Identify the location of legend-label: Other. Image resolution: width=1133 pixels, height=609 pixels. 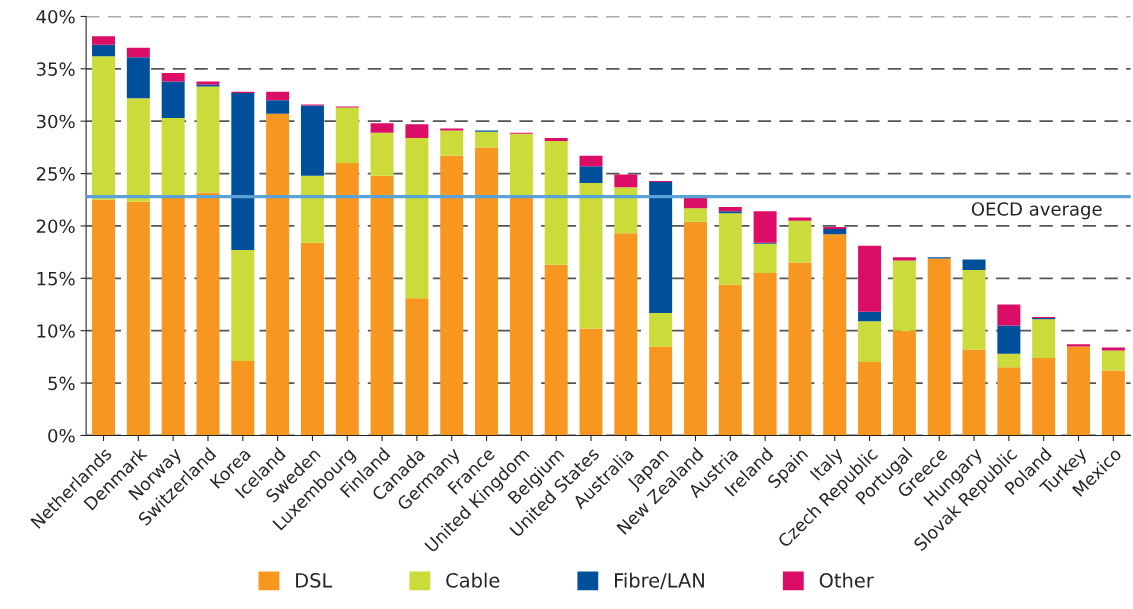
(846, 580).